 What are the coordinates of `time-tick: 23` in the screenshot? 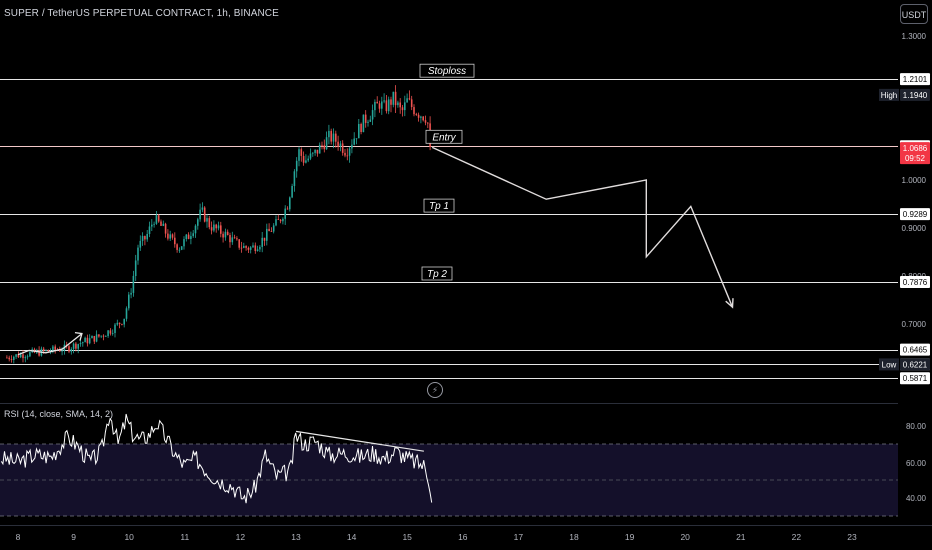 It's located at (852, 537).